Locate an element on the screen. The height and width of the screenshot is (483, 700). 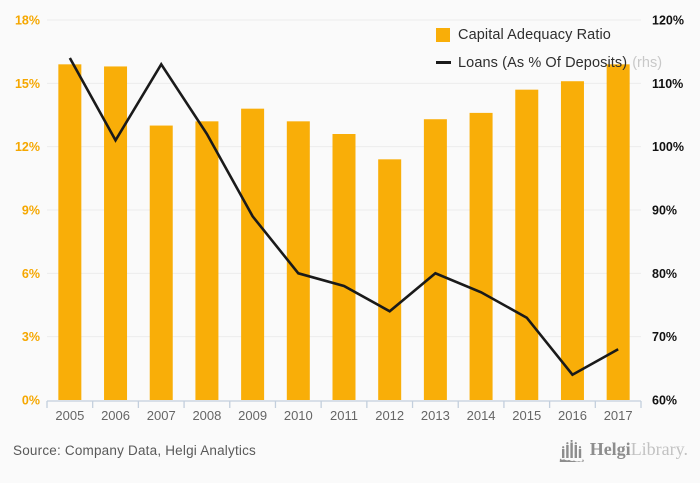
right-axis-tick-label: 120% is located at coordinates (668, 21).